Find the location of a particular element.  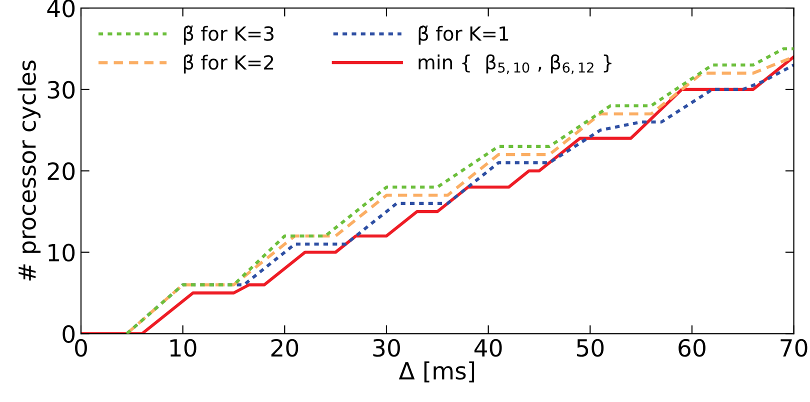

x-tick-label: 70 is located at coordinates (794, 347).